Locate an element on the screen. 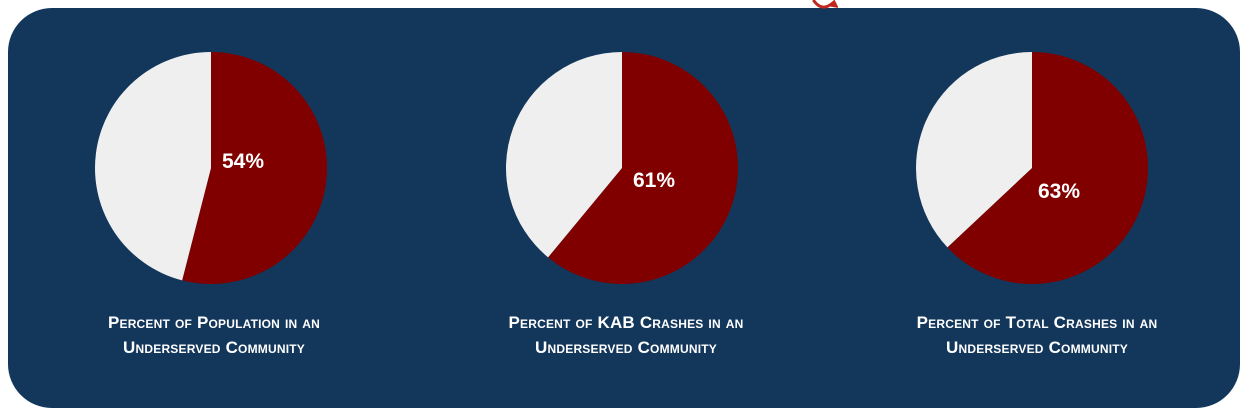  pie-svg: 63% is located at coordinates (1032, 167).